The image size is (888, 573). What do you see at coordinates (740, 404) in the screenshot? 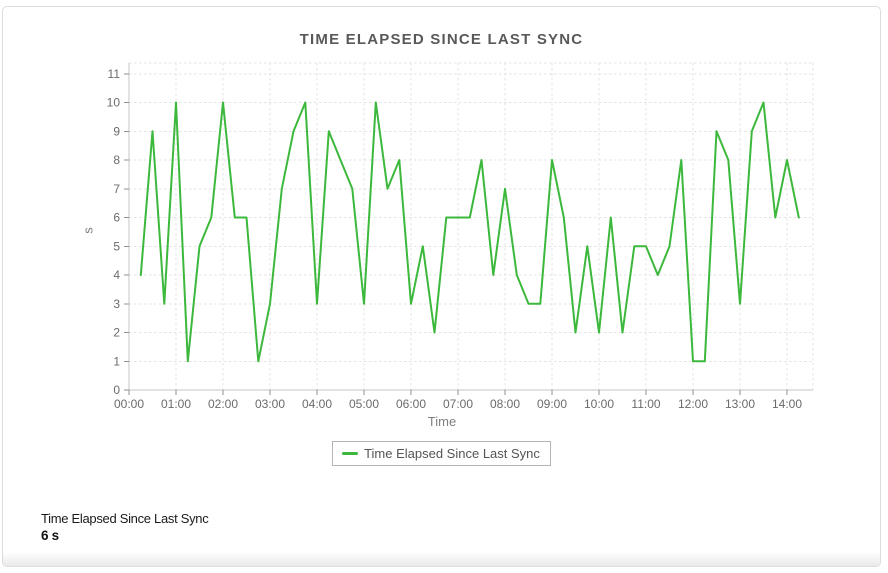
I see `x-tick-label: 13:00` at bounding box center [740, 404].